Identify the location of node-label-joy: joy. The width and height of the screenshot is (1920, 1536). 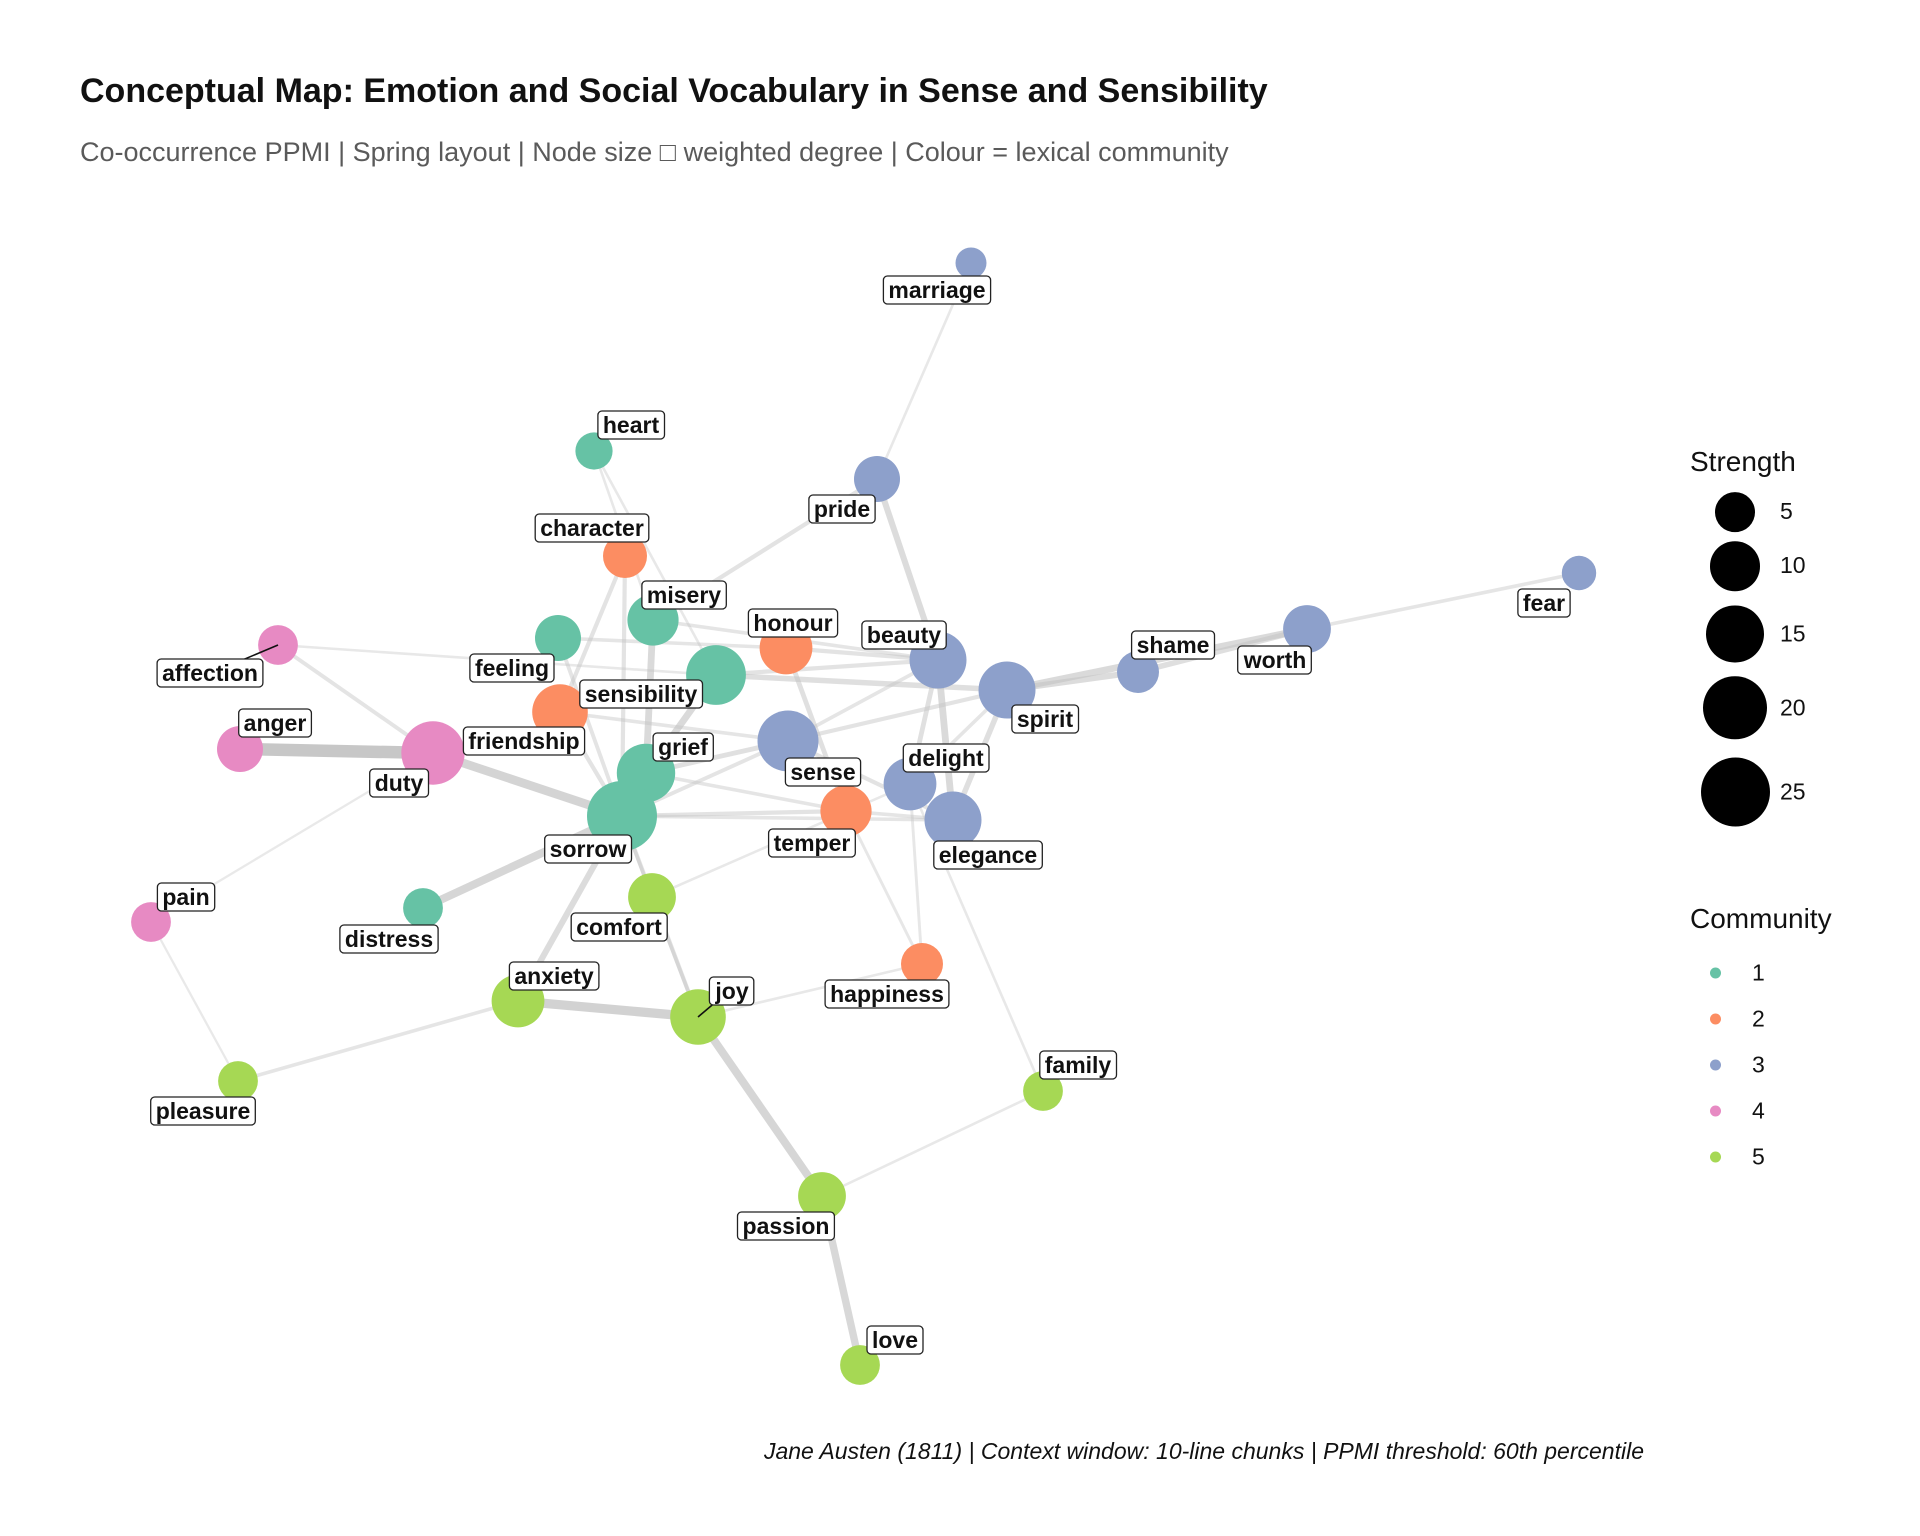
(726, 997).